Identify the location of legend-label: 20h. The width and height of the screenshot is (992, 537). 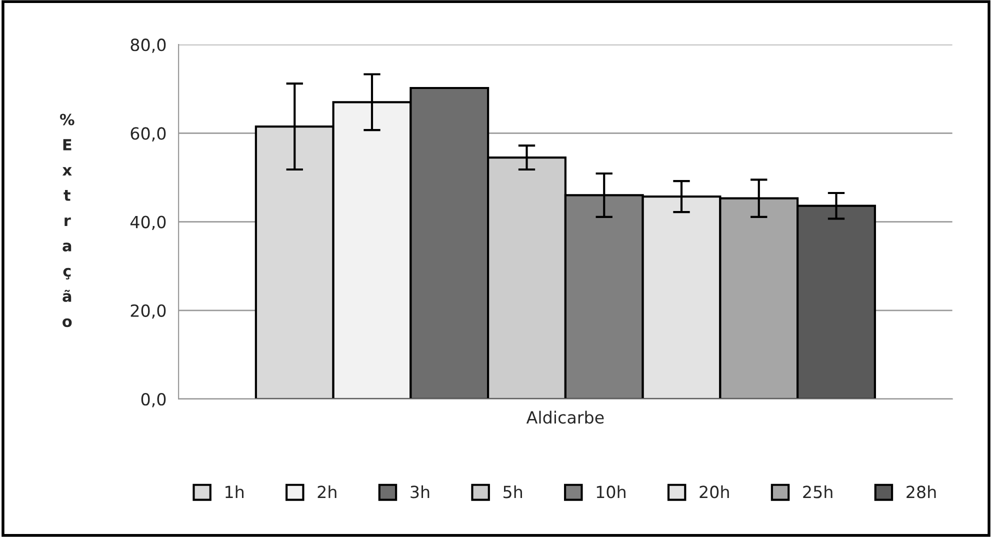
(714, 491).